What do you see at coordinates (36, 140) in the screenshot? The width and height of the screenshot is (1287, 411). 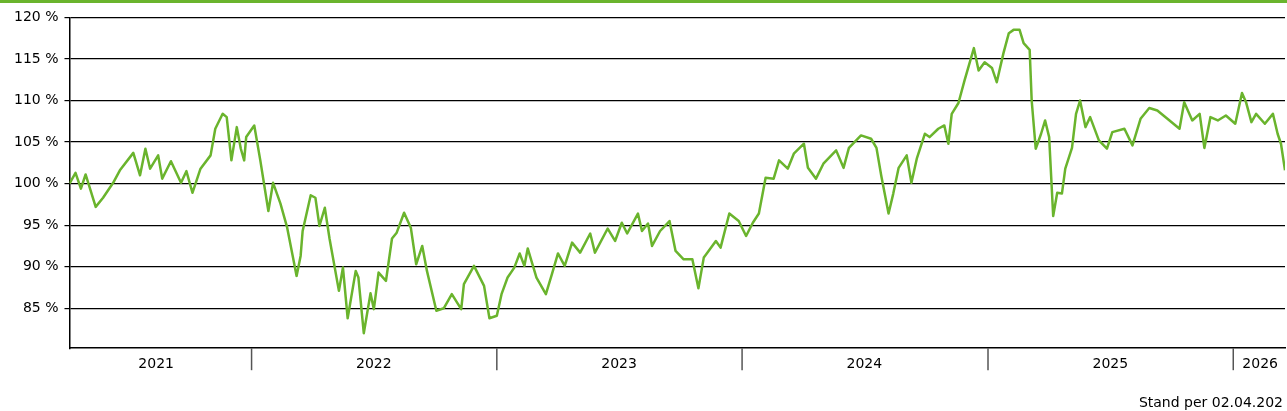 I see `y-tick-label: 105 %` at bounding box center [36, 140].